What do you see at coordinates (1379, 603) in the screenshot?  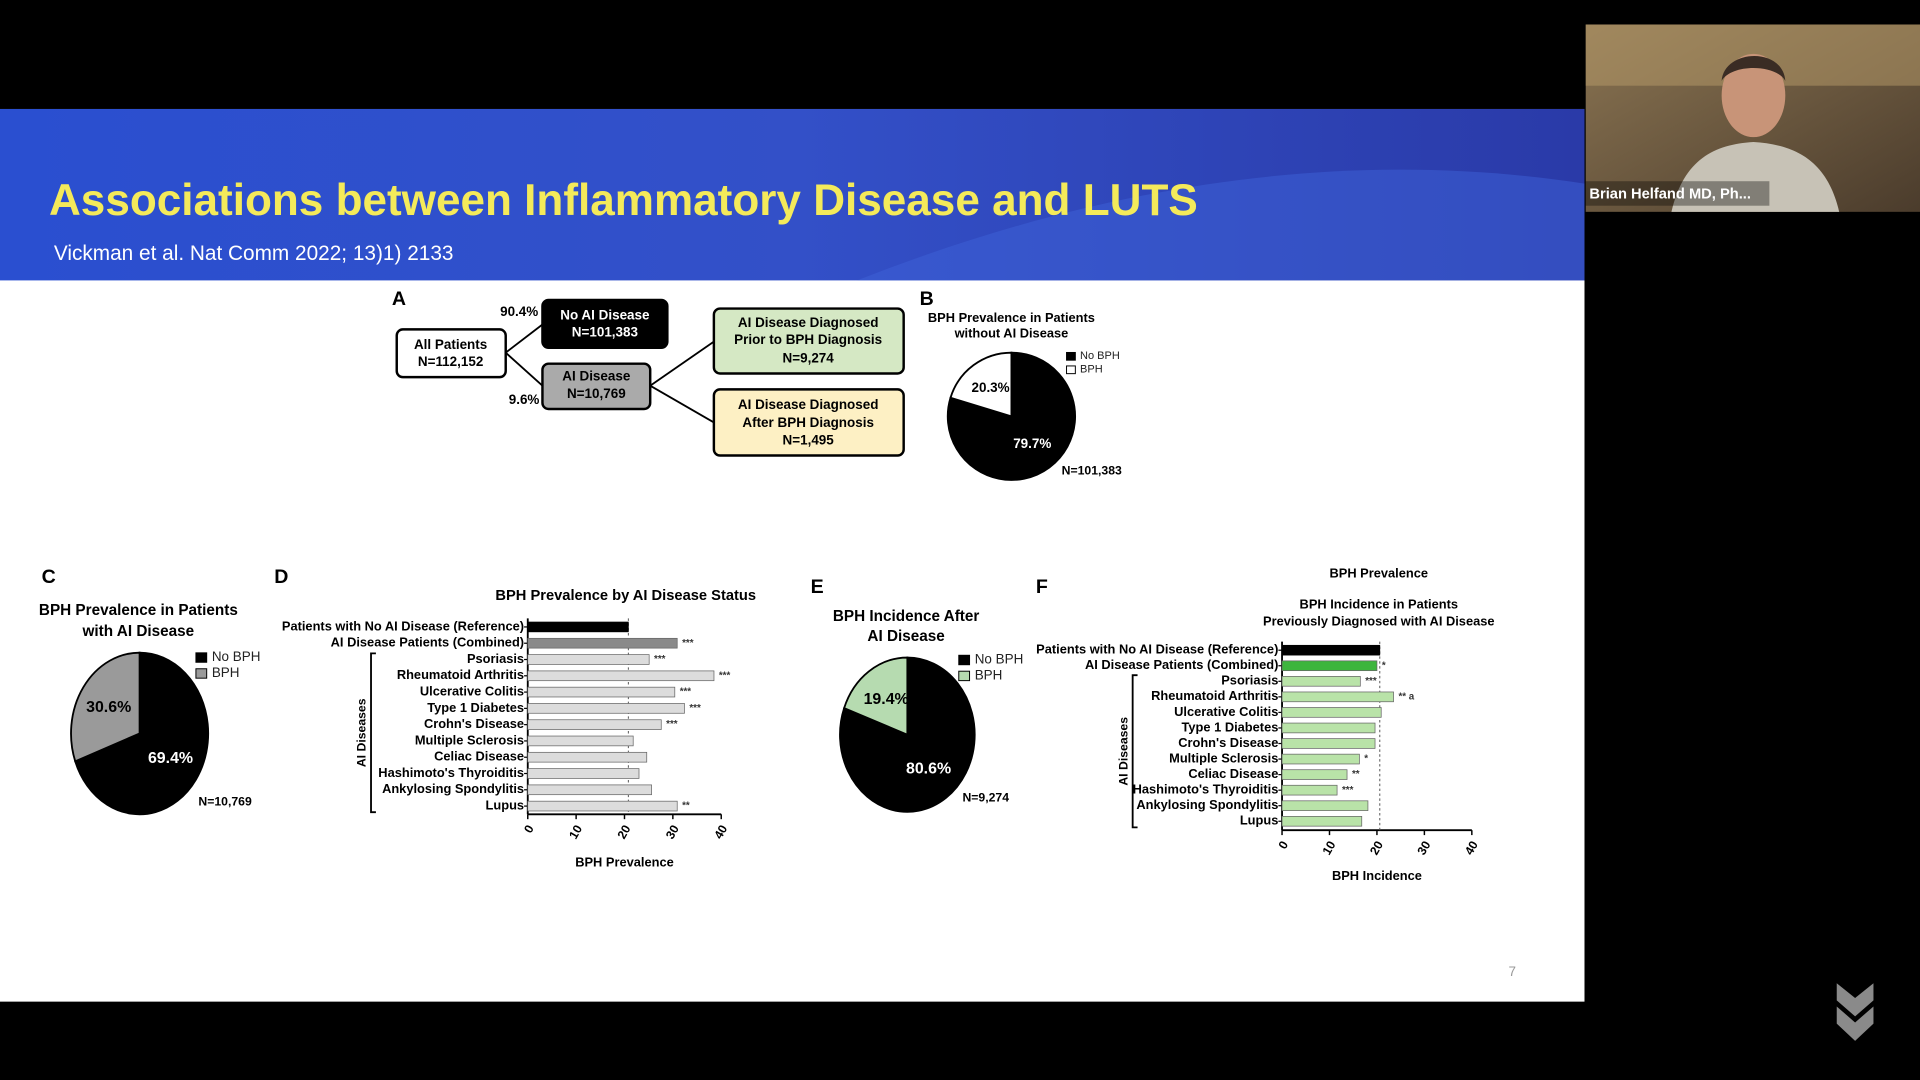 I see `chart-title: BPH Incidence in Patients` at bounding box center [1379, 603].